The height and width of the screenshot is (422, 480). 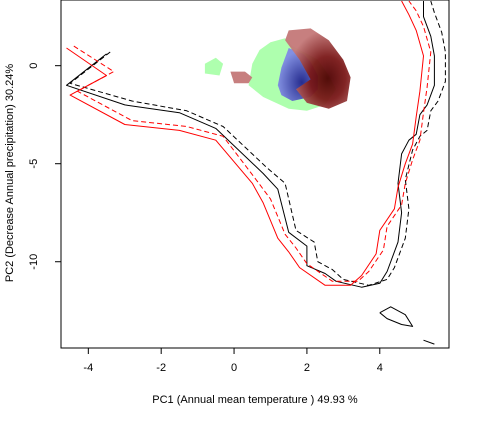 I want to click on y-tick-label: 0, so click(x=34, y=66).